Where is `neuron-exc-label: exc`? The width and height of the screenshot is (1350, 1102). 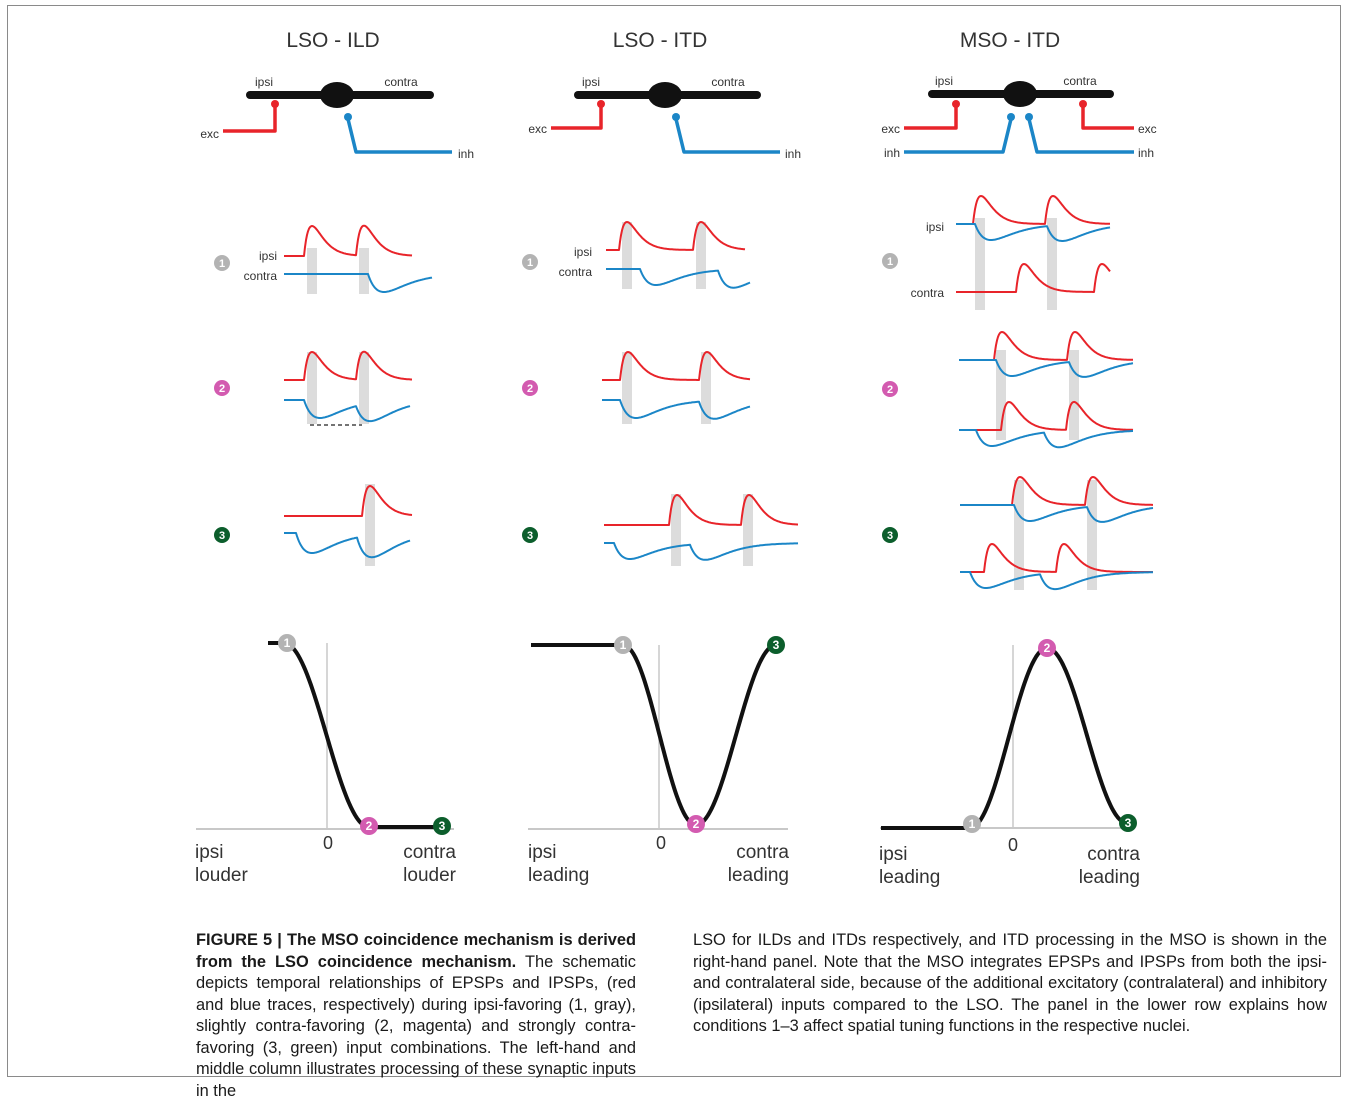
neuron-exc-label: exc is located at coordinates (890, 129).